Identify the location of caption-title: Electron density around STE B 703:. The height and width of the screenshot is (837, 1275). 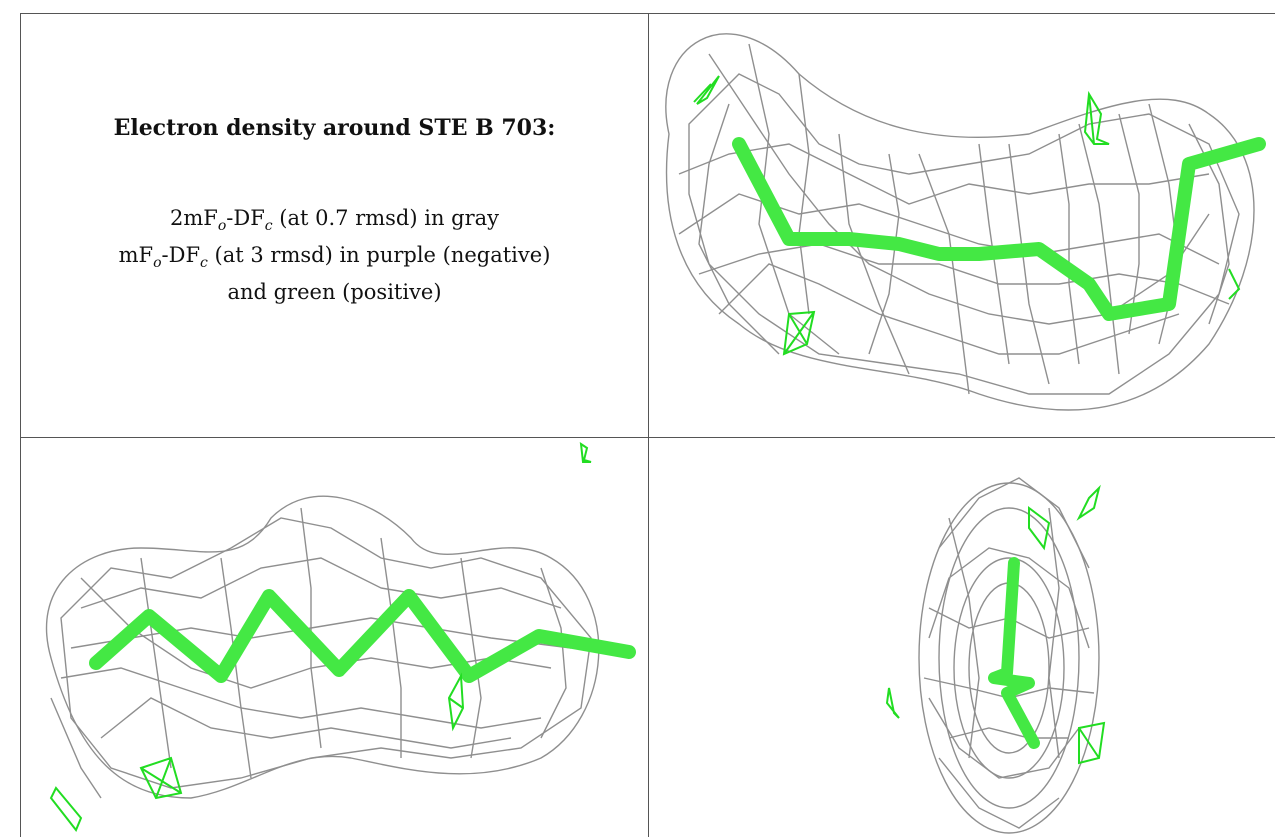
(334, 128).